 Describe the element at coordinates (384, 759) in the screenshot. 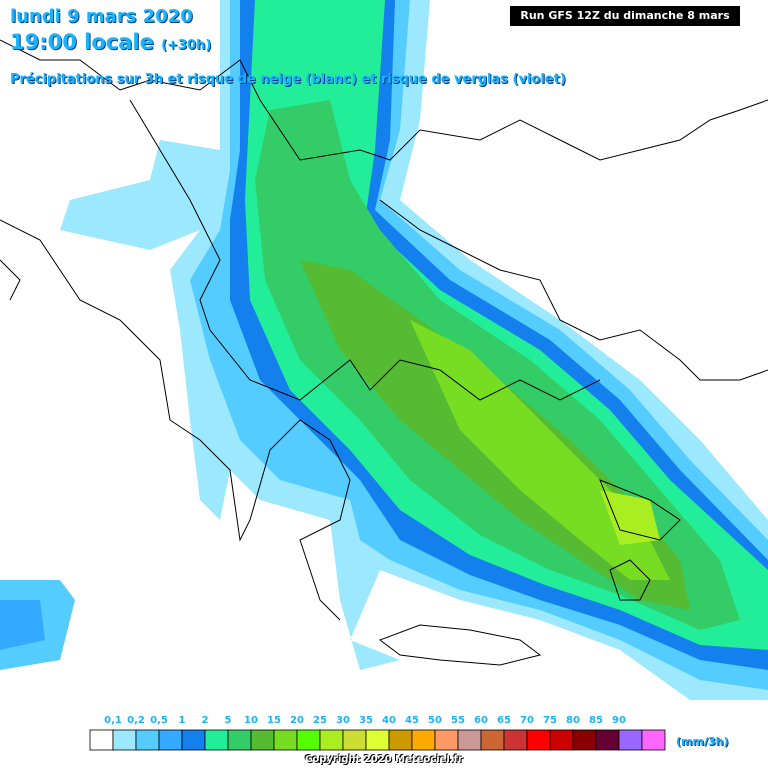

I see `copyright: Copyright 2020 Meteociel.fr` at that location.